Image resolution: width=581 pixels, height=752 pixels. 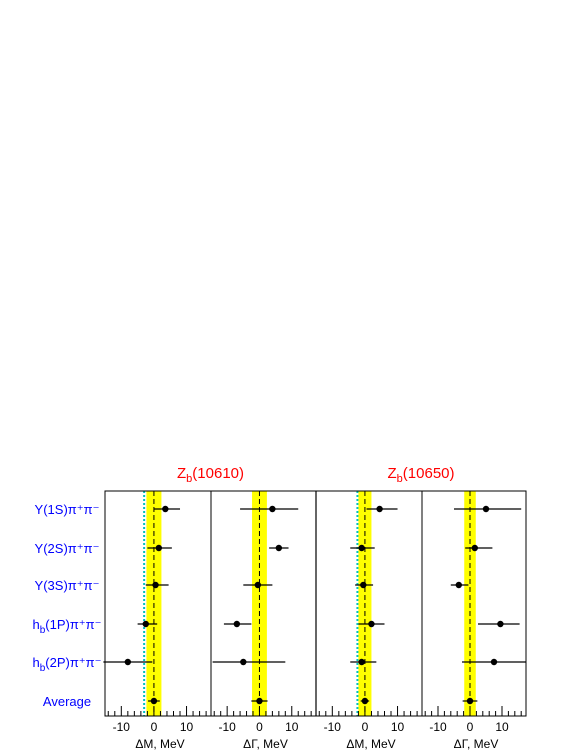 What do you see at coordinates (67, 509) in the screenshot?
I see `row-label: Υ(1S)π⁺π⁻` at bounding box center [67, 509].